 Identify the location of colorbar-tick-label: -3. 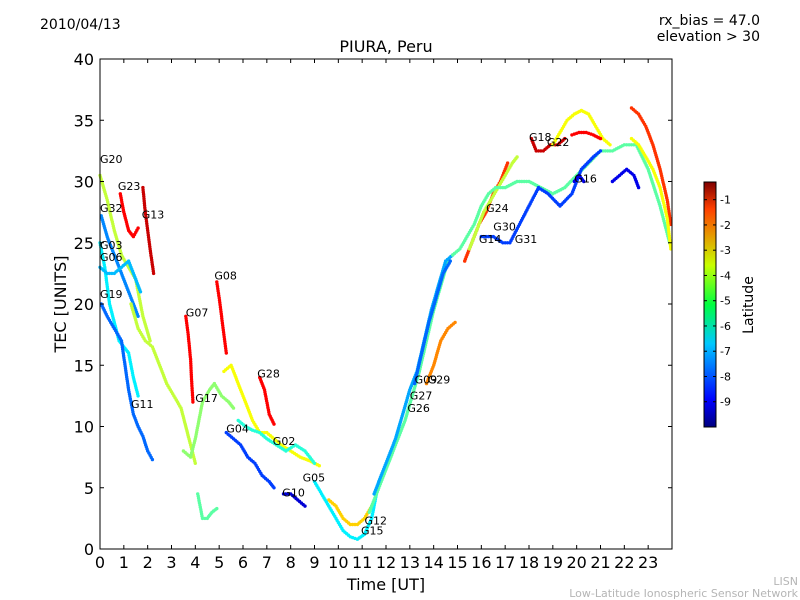
(725, 250).